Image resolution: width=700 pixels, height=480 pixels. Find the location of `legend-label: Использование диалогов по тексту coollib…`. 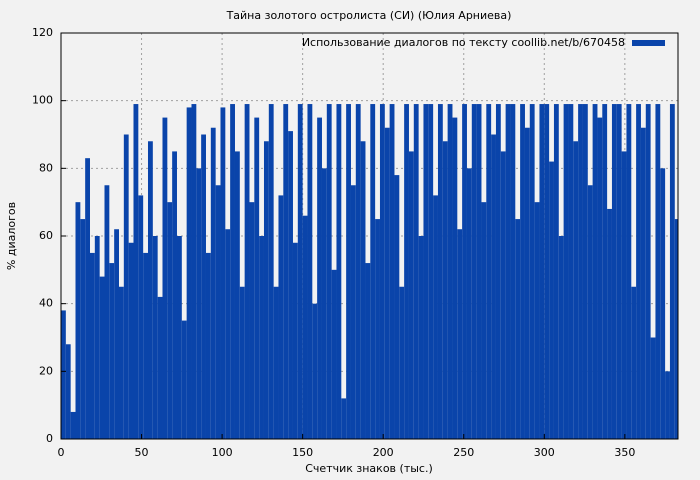

legend-label: Использование диалогов по тексту coollib… is located at coordinates (463, 42).